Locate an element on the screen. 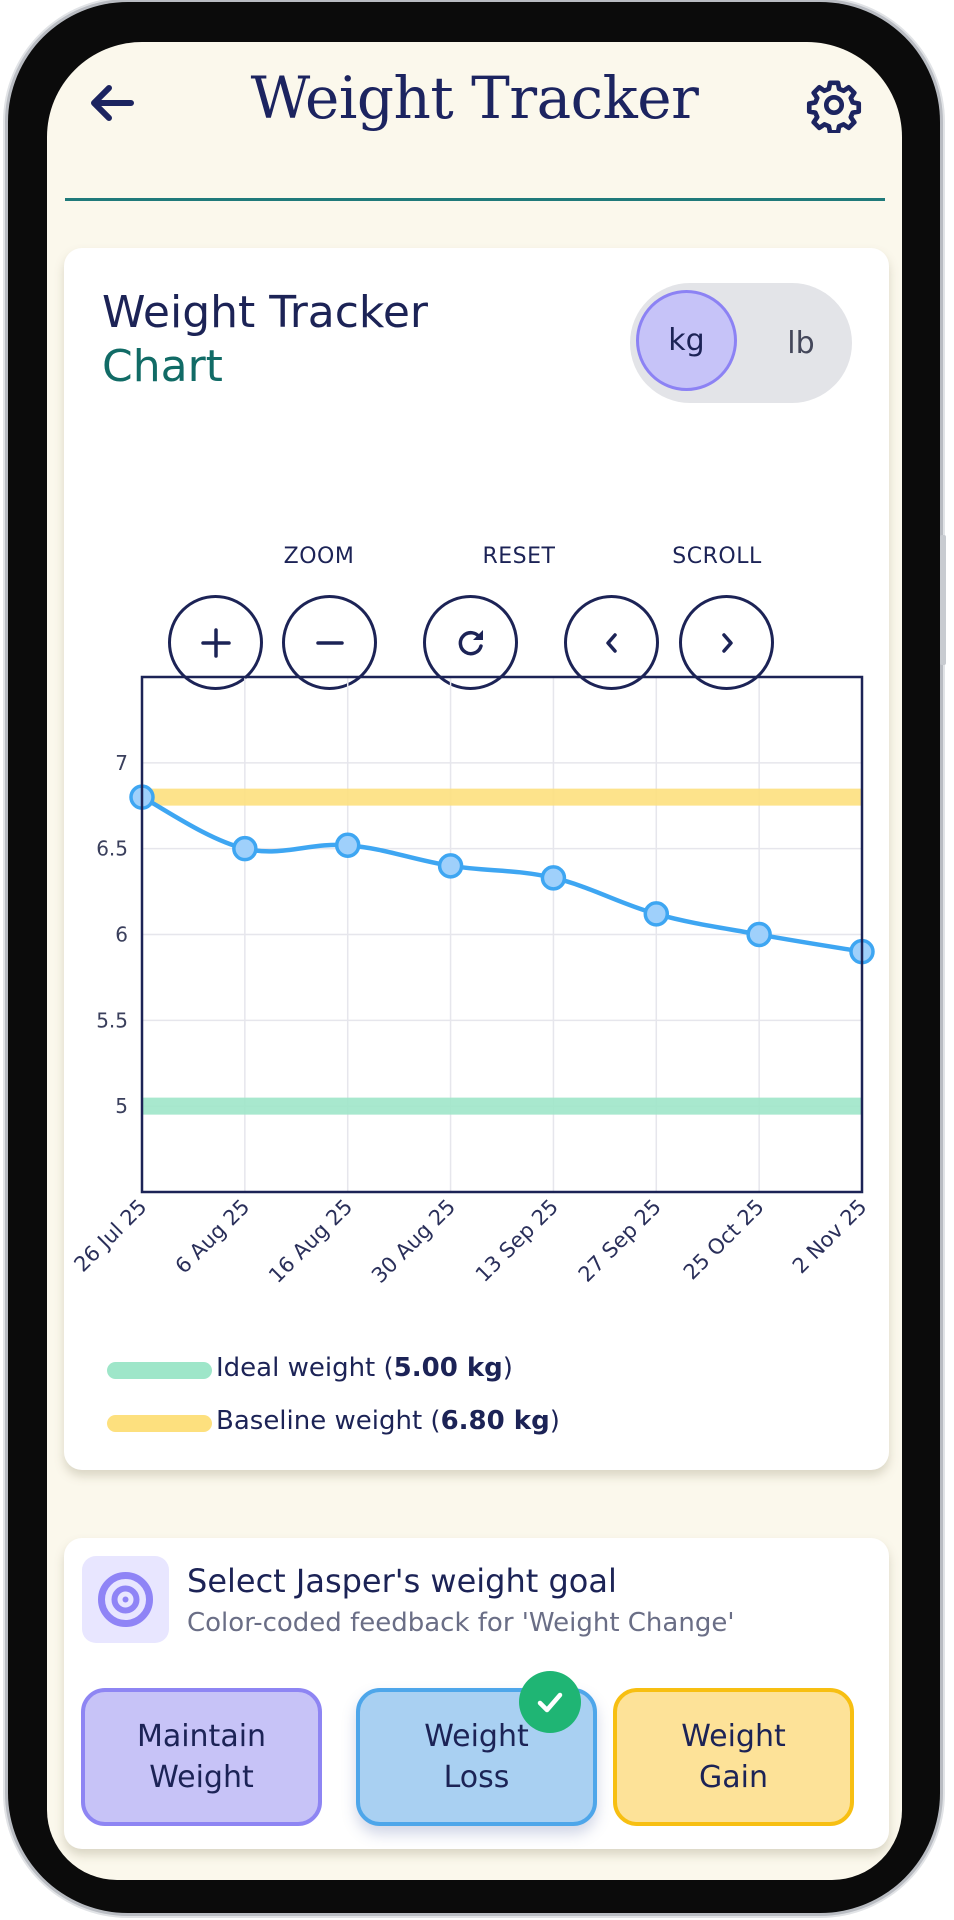 The height and width of the screenshot is (1920, 954). gear-icon is located at coordinates (834, 107).